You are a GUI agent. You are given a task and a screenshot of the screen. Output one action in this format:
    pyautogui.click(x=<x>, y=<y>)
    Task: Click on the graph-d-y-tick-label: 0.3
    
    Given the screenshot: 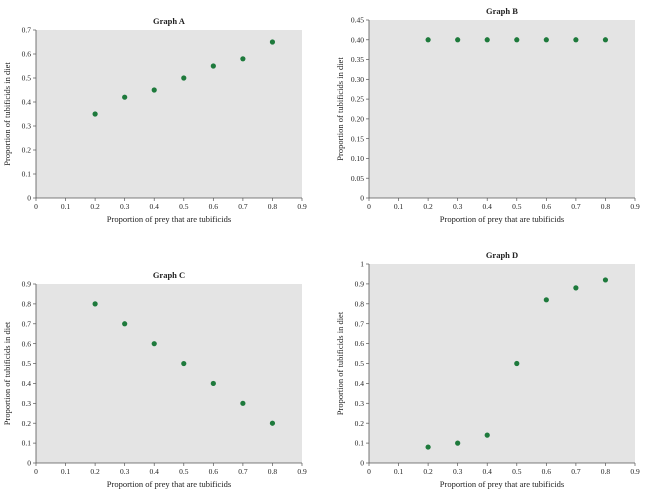 What is the action you would take?
    pyautogui.click(x=360, y=403)
    